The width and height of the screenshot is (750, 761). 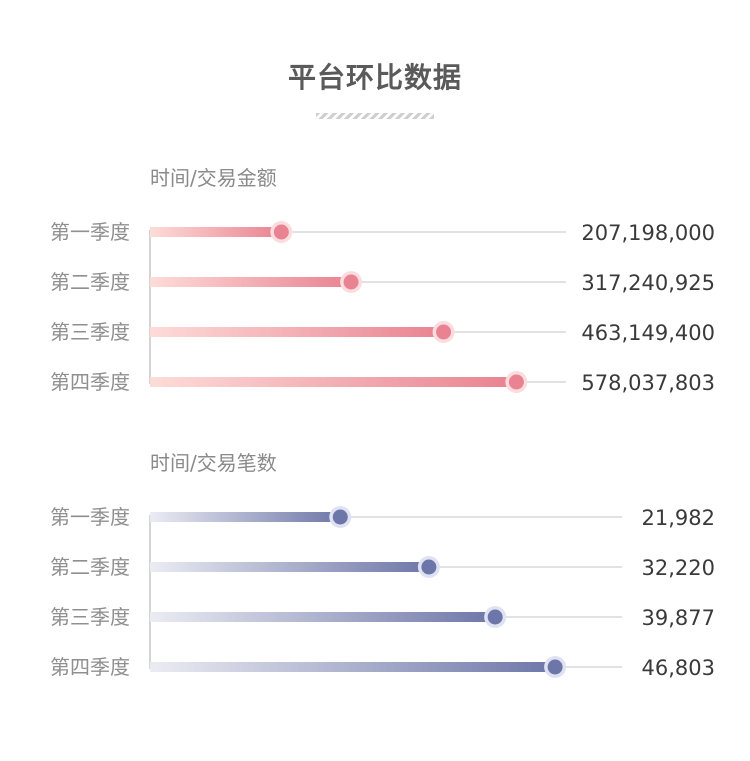 What do you see at coordinates (678, 668) in the screenshot?
I see `value-label: 46,803` at bounding box center [678, 668].